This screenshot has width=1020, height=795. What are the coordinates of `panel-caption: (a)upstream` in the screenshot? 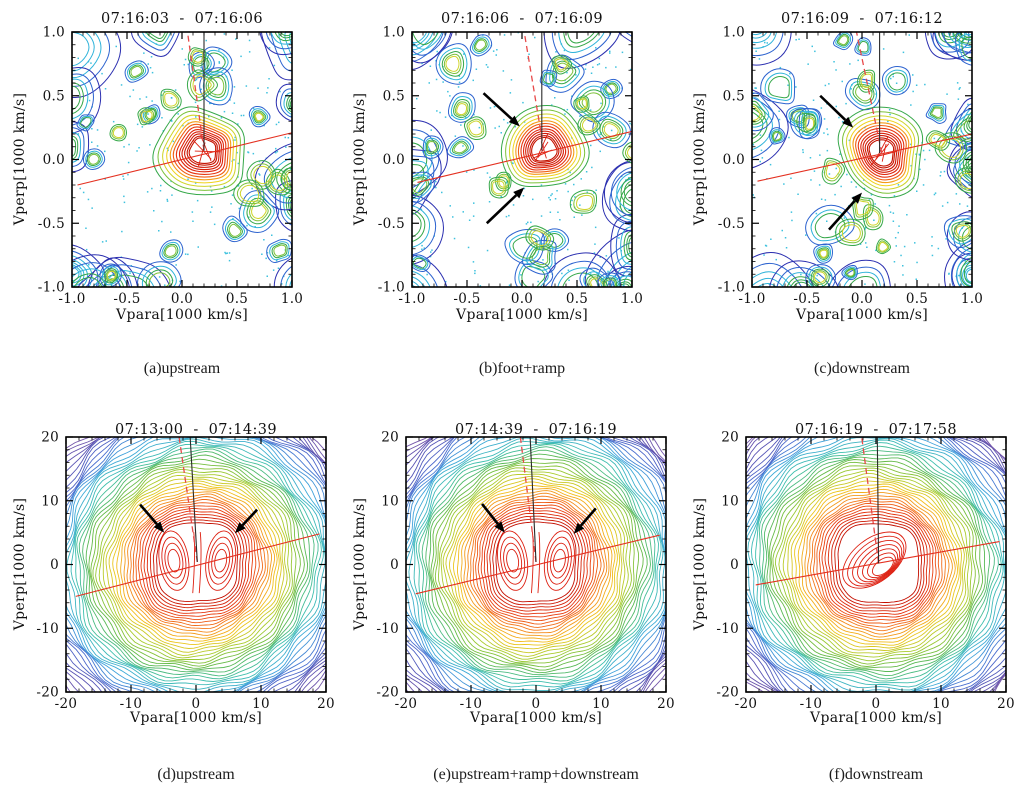 It's located at (182, 368).